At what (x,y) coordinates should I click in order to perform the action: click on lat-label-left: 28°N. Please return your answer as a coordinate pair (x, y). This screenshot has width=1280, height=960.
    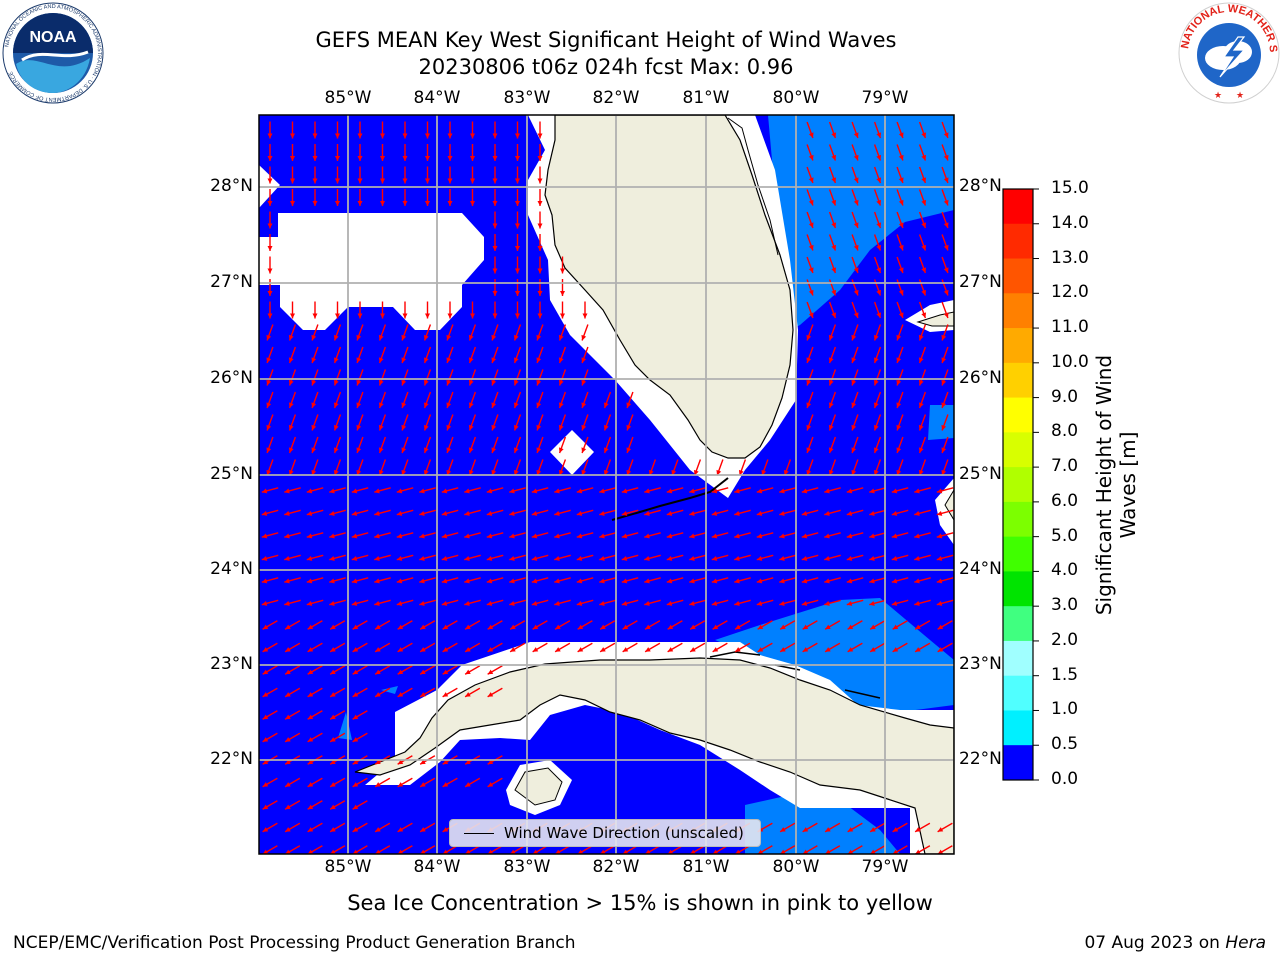
    Looking at the image, I should click on (231, 186).